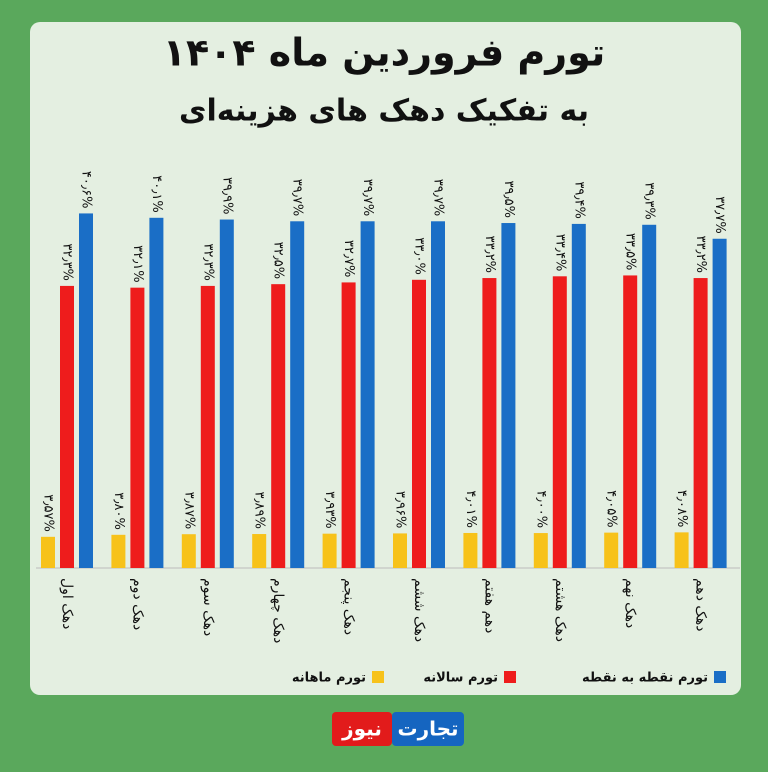 This screenshot has height=772, width=768. Describe the element at coordinates (118, 511) in the screenshot. I see `value-label: ۳٫۸۰%` at that location.